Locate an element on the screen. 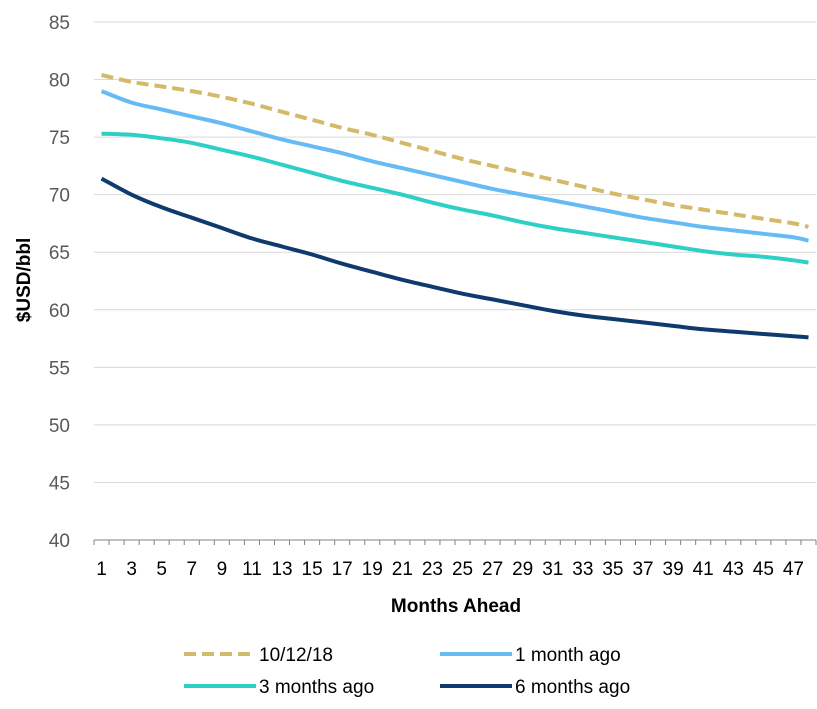 The height and width of the screenshot is (709, 817). x-tick-label-19: 19 is located at coordinates (372, 569).